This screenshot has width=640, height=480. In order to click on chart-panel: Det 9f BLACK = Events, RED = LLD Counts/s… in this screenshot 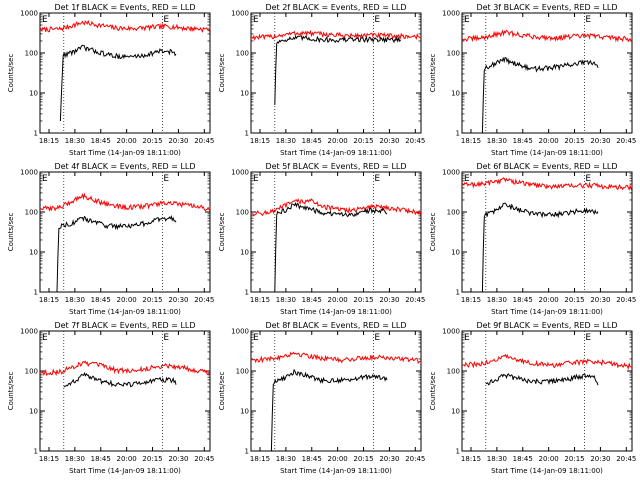, I will do `click(532, 398)`.